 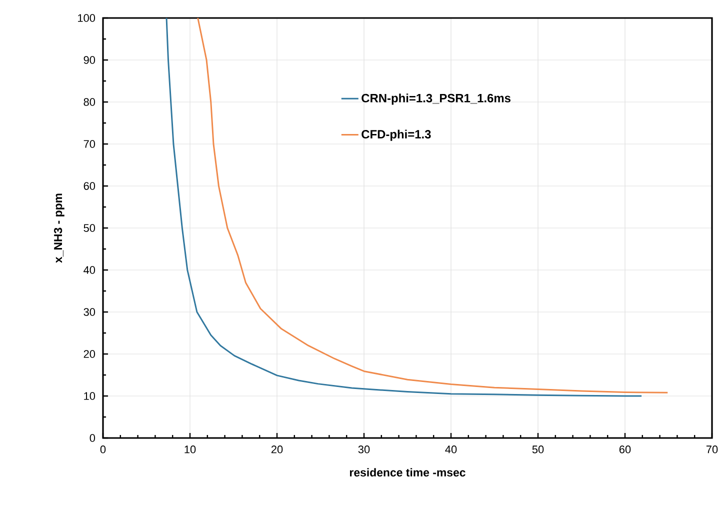 I want to click on y-tick-label: 60, so click(x=90, y=186).